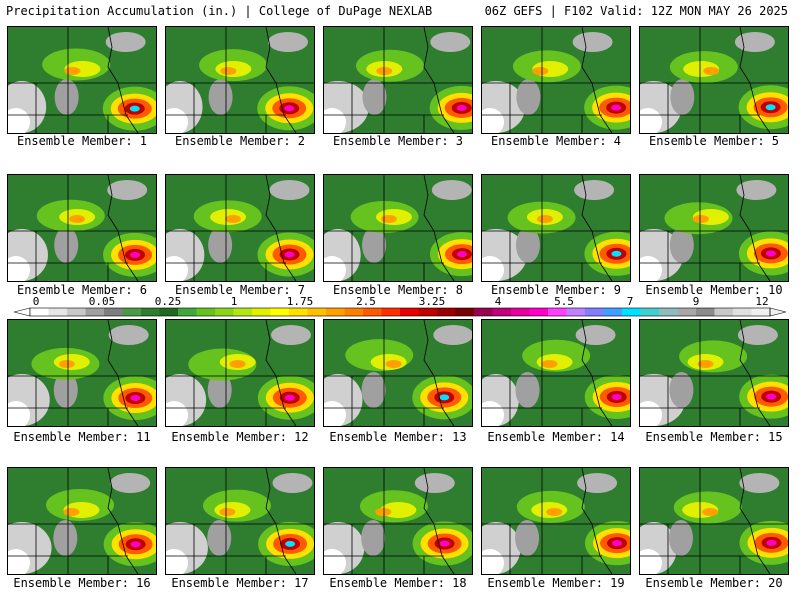 Image resolution: width=800 pixels, height=600 pixels. Describe the element at coordinates (36, 302) in the screenshot. I see `colorbar-tick-label: 0` at that location.